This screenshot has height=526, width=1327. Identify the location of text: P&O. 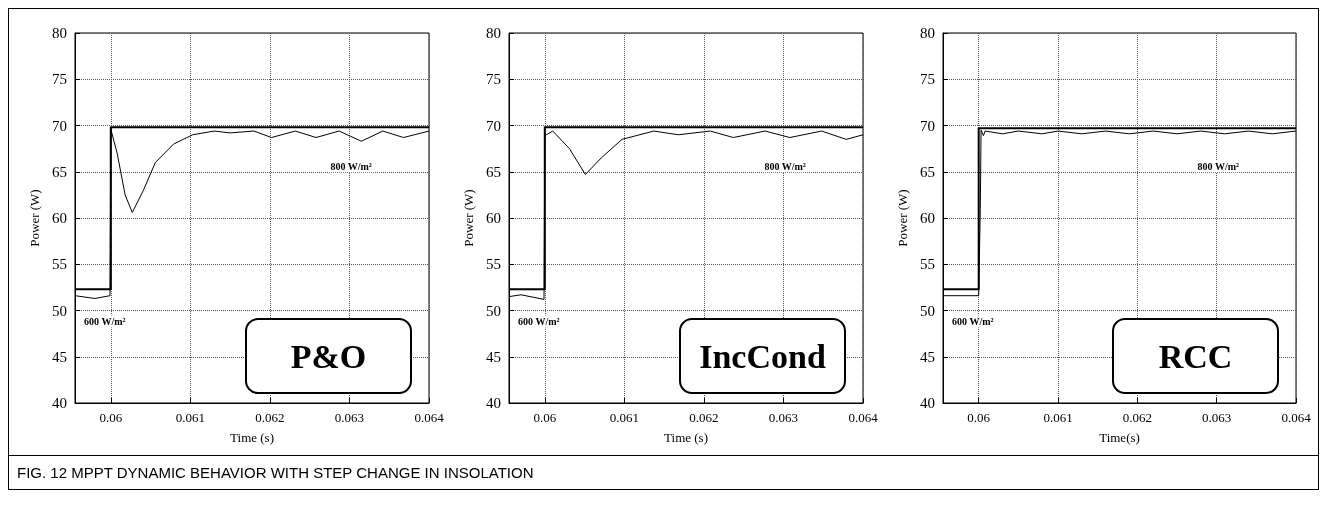
(328, 356).